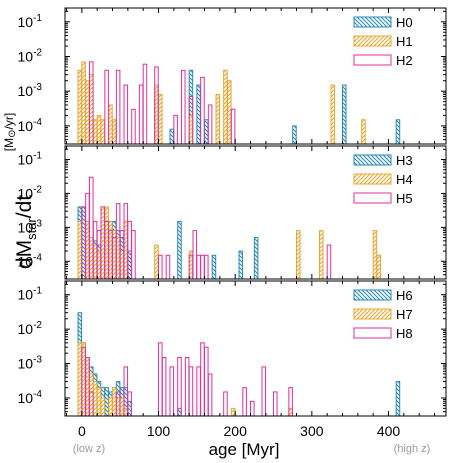  I want to click on x-axis-label: age [Myr], so click(244, 449).